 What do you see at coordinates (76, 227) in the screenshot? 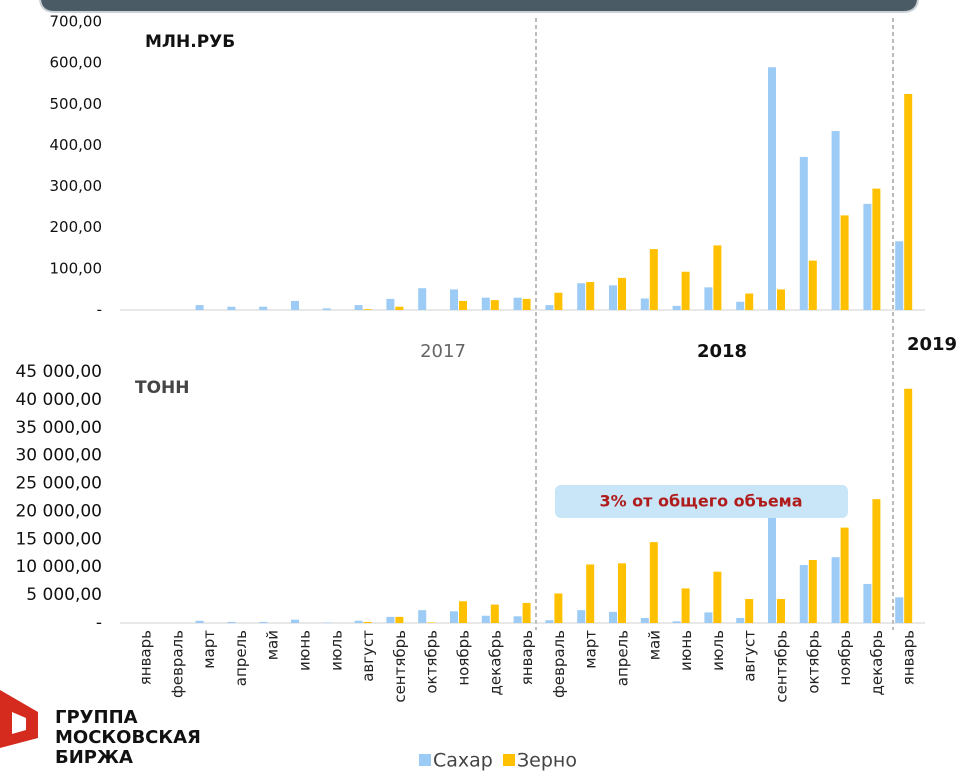
I see `y-tick-label: 200,00` at bounding box center [76, 227].